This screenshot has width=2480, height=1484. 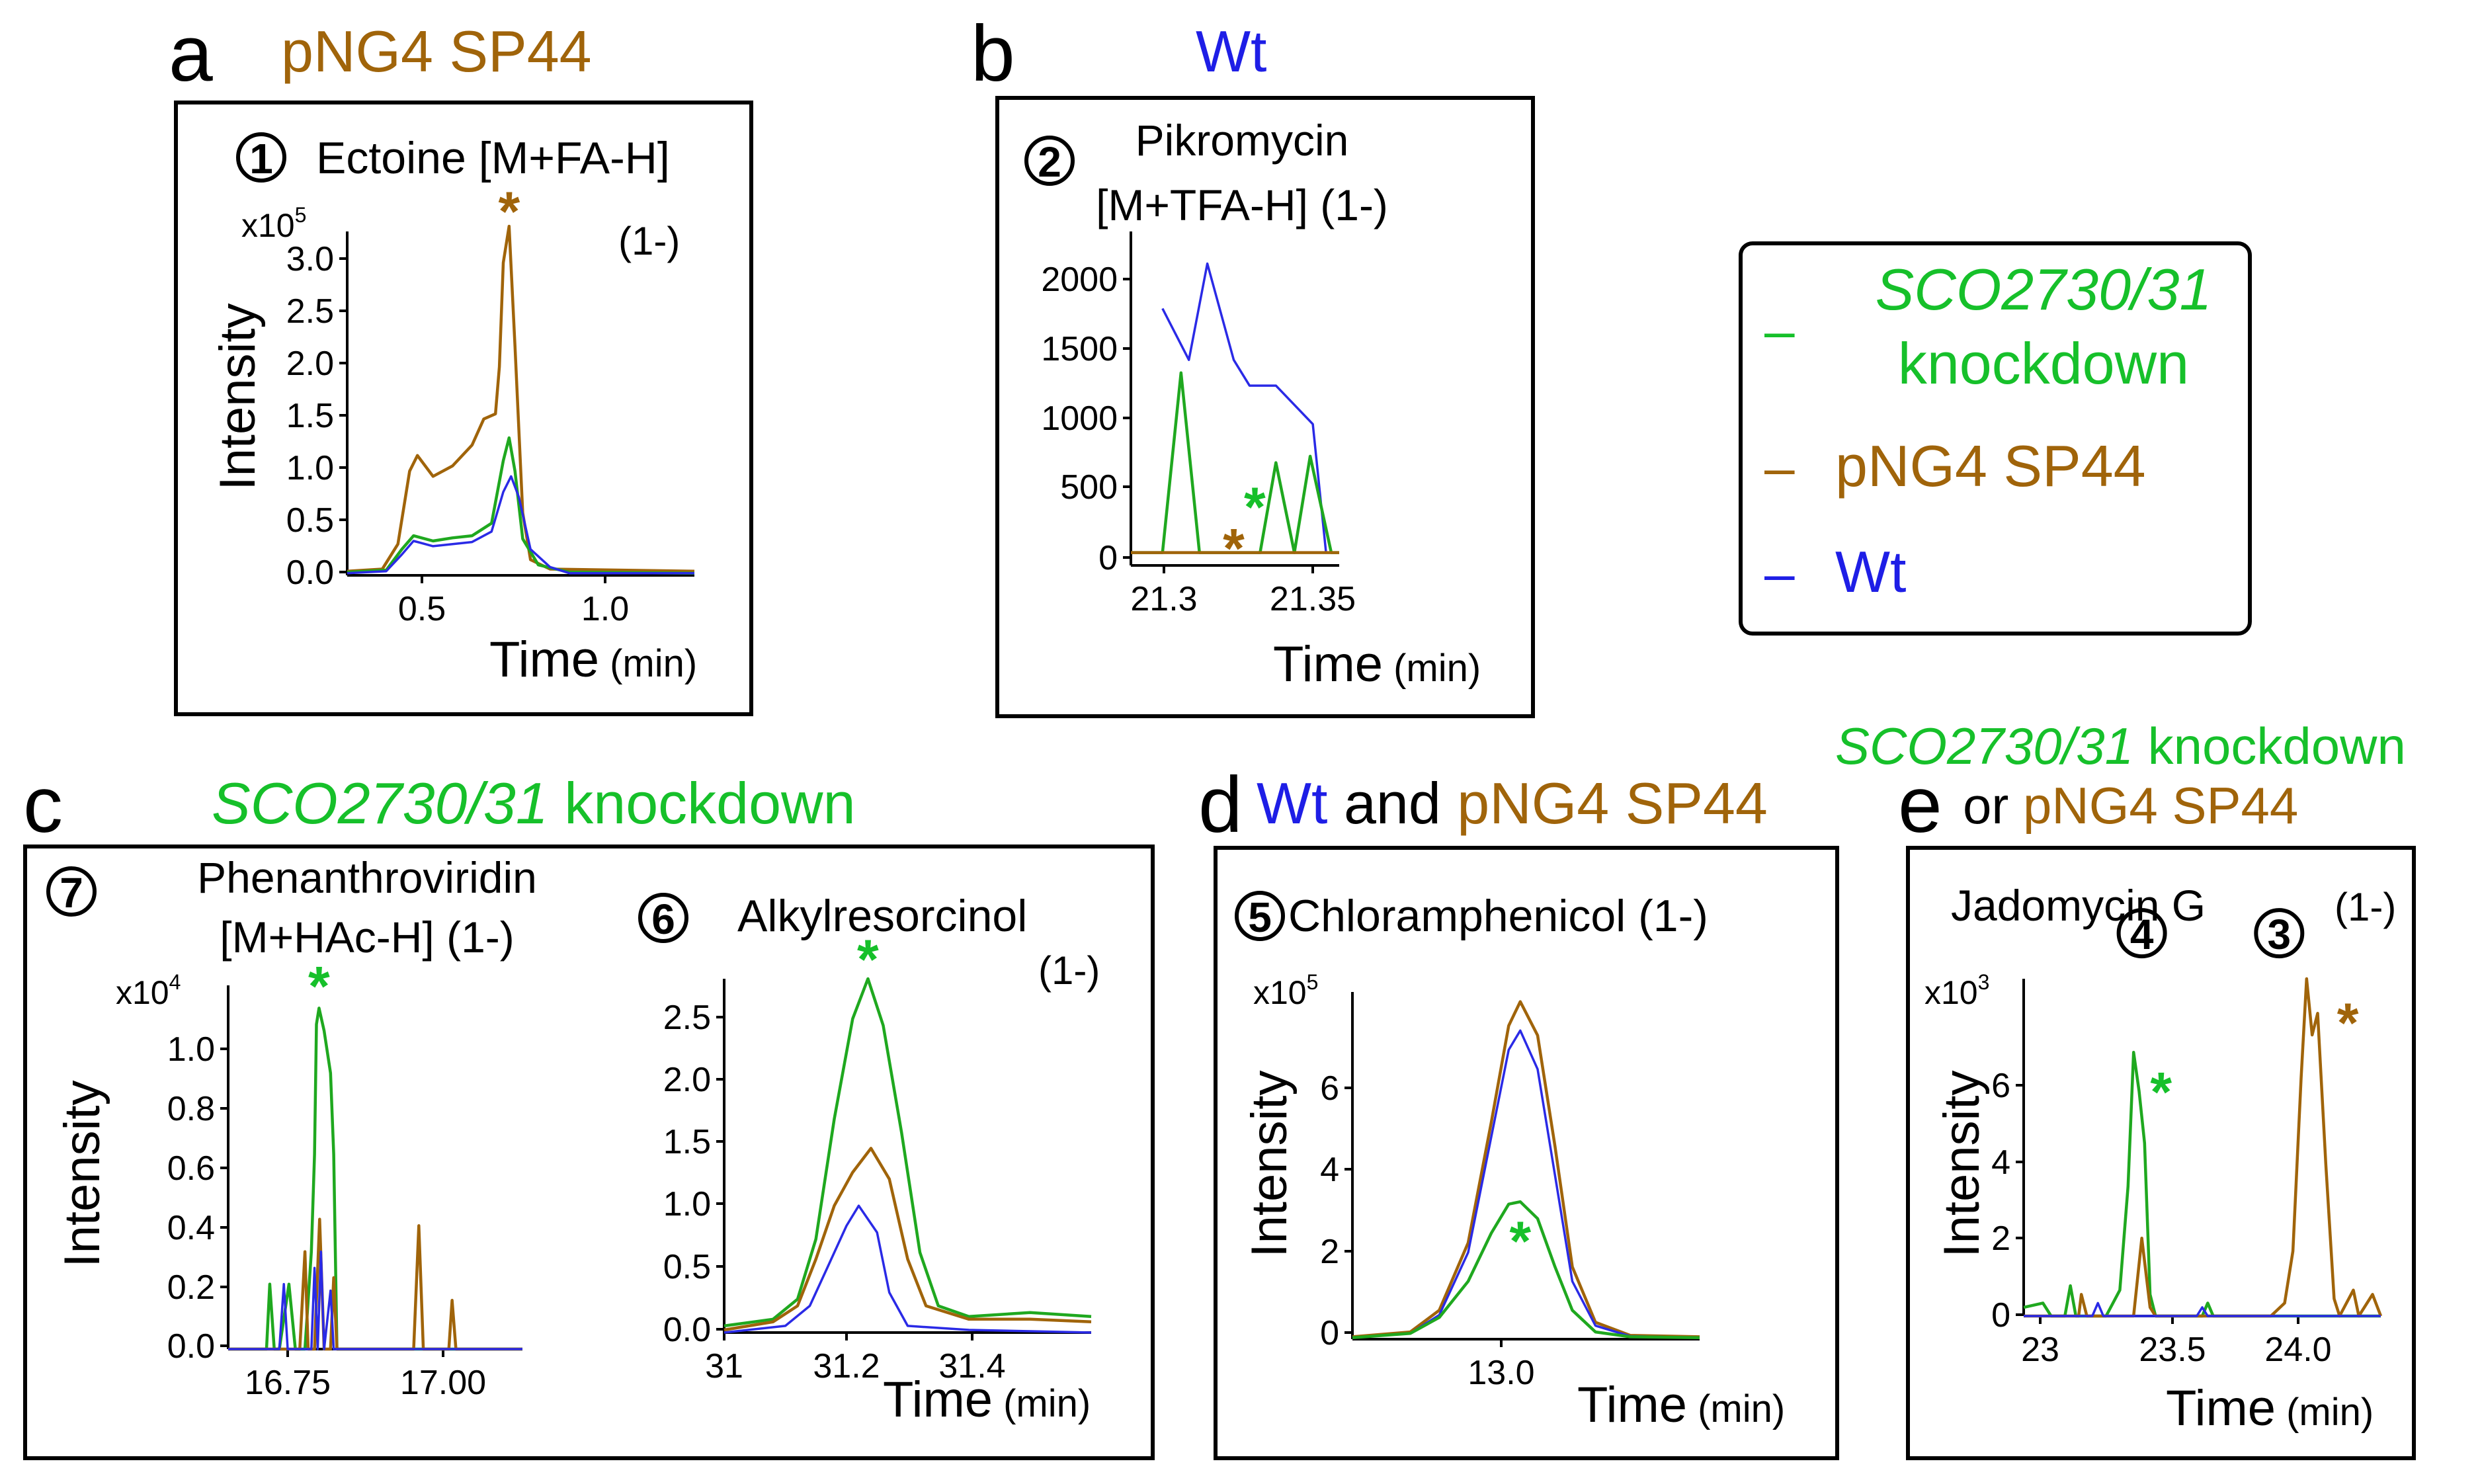 What do you see at coordinates (2172, 1350) in the screenshot?
I see `x-tick-label: 23.5` at bounding box center [2172, 1350].